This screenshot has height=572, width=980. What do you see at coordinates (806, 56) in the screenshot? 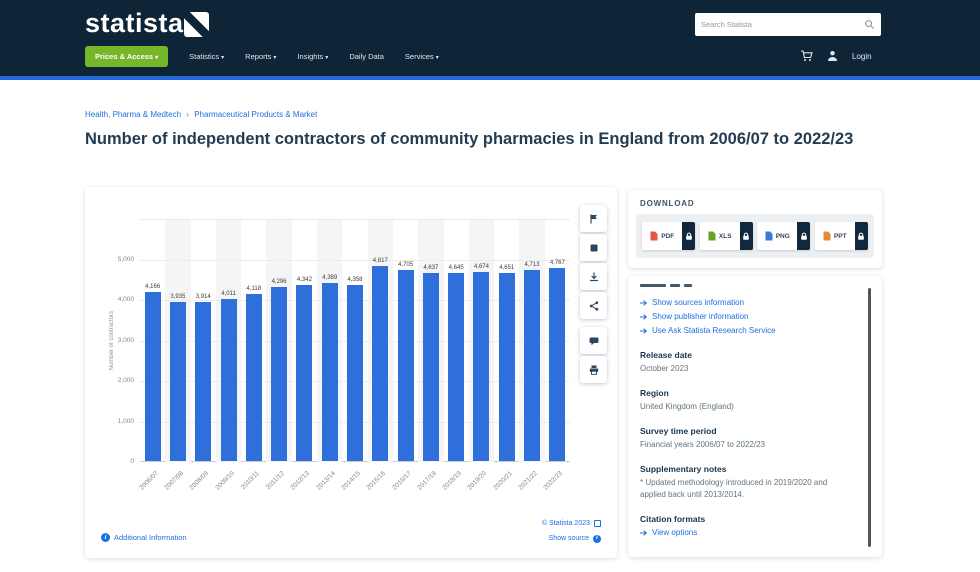
I see `cart-icon` at bounding box center [806, 56].